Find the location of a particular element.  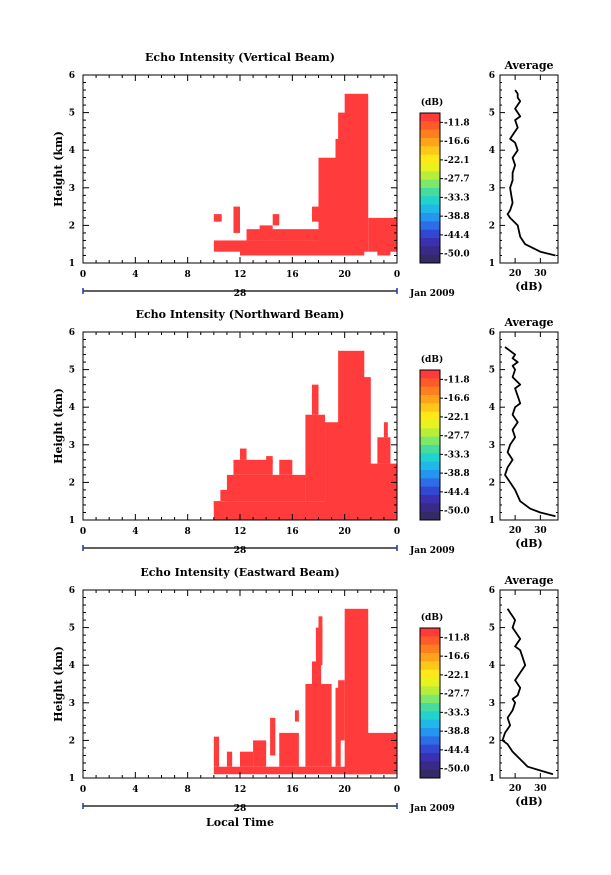

avg-x-tick-label: 20 is located at coordinates (515, 789).